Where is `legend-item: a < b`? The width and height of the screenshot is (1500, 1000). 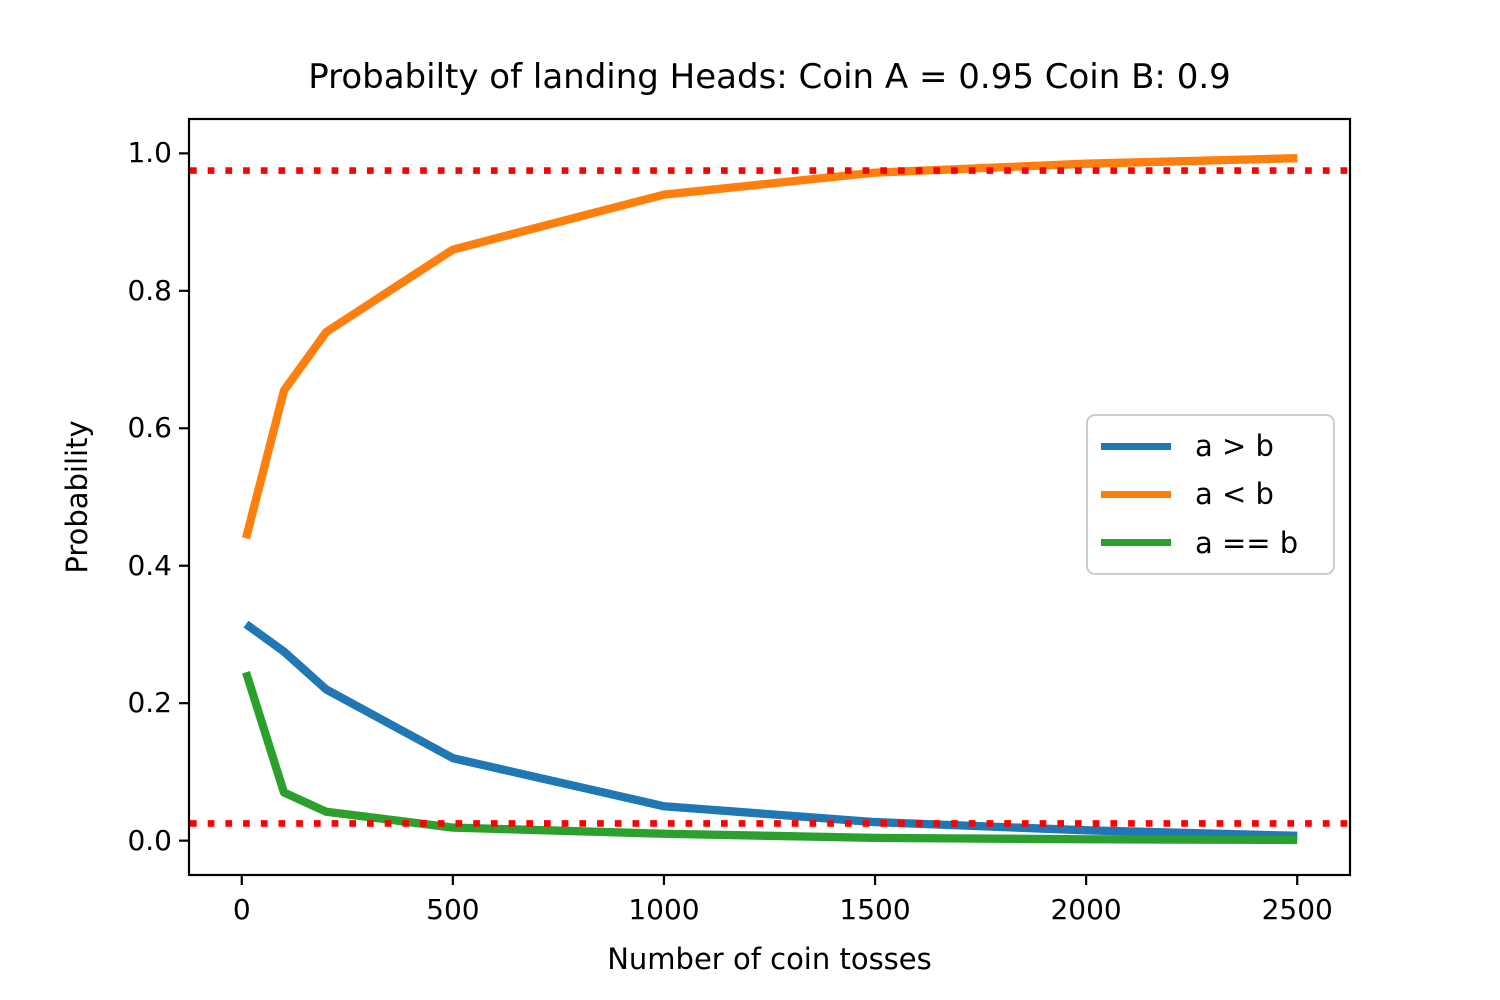 legend-item: a < b is located at coordinates (1213, 494).